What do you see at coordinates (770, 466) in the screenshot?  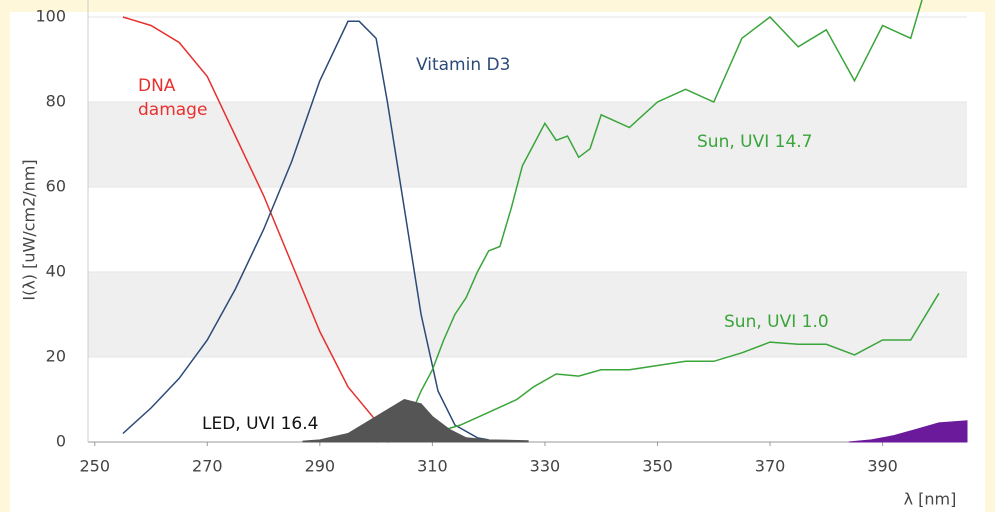 I see `x-tick-label: 370` at bounding box center [770, 466].